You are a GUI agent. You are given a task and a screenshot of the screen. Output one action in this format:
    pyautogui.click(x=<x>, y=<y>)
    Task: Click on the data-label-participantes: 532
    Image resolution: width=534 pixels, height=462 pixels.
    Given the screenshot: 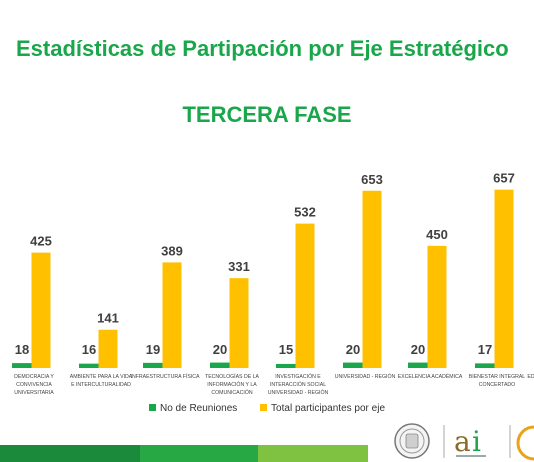 What is the action you would take?
    pyautogui.click(x=305, y=212)
    